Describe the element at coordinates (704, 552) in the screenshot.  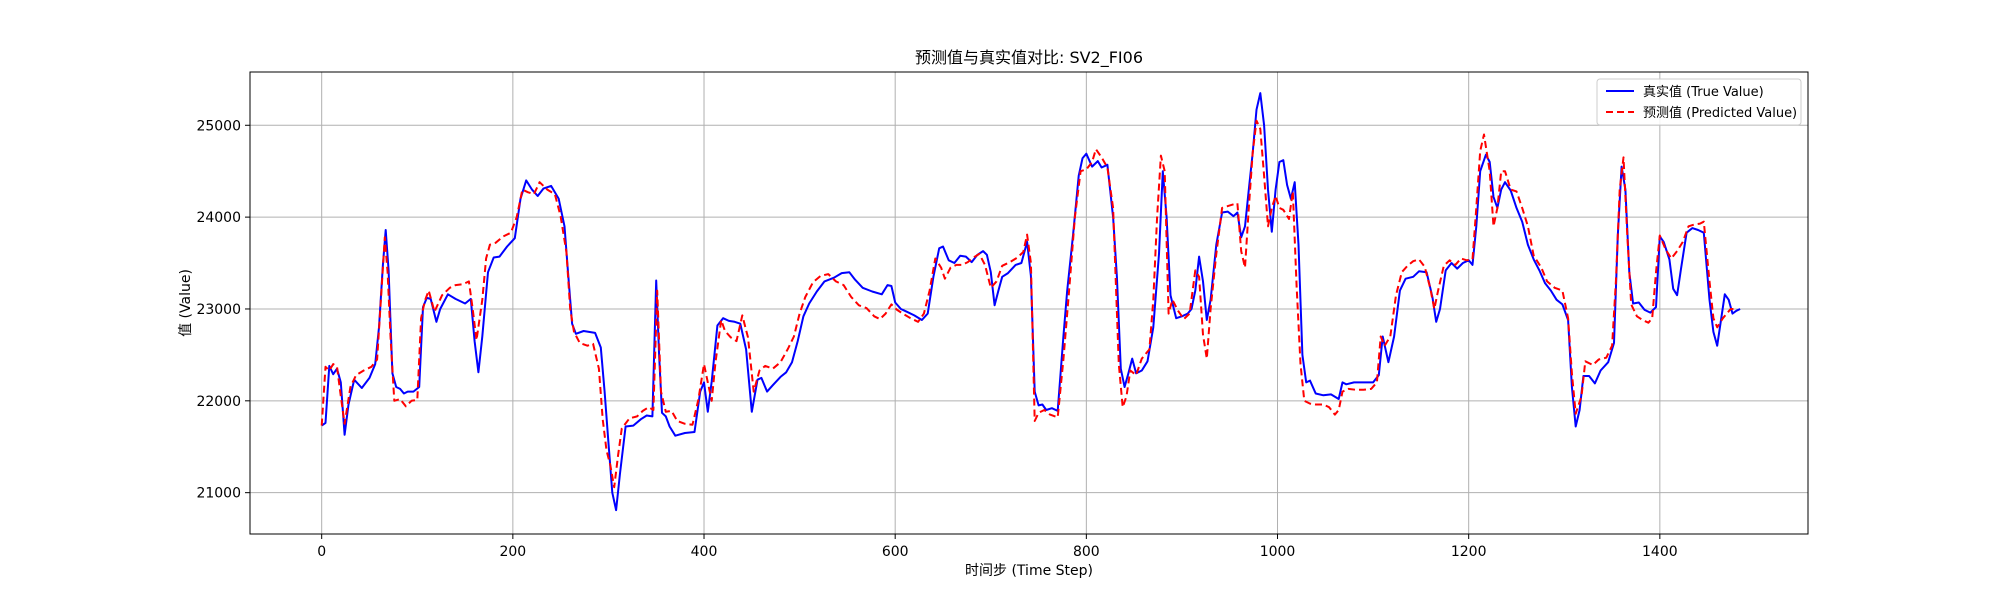
I see `x-tick-label: 400` at that location.